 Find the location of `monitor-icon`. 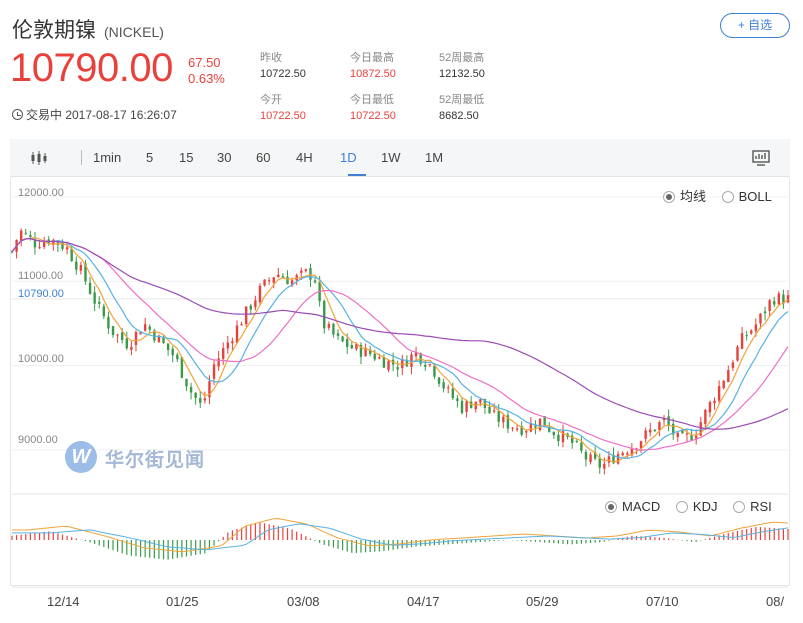

monitor-icon is located at coordinates (761, 158).